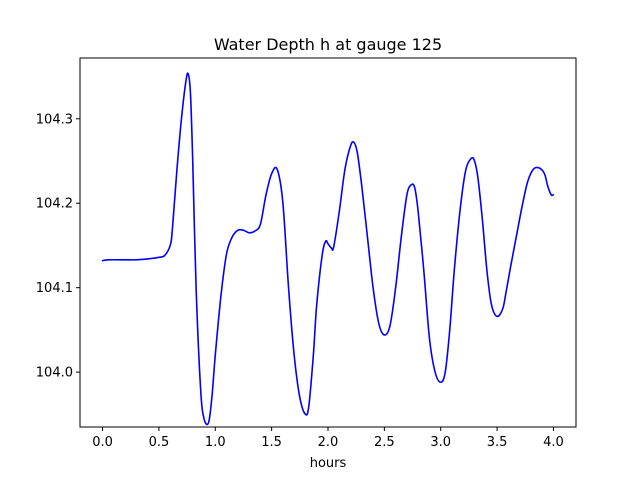 This screenshot has width=640, height=480. Describe the element at coordinates (102, 442) in the screenshot. I see `x-tick-label: 0.0` at that location.